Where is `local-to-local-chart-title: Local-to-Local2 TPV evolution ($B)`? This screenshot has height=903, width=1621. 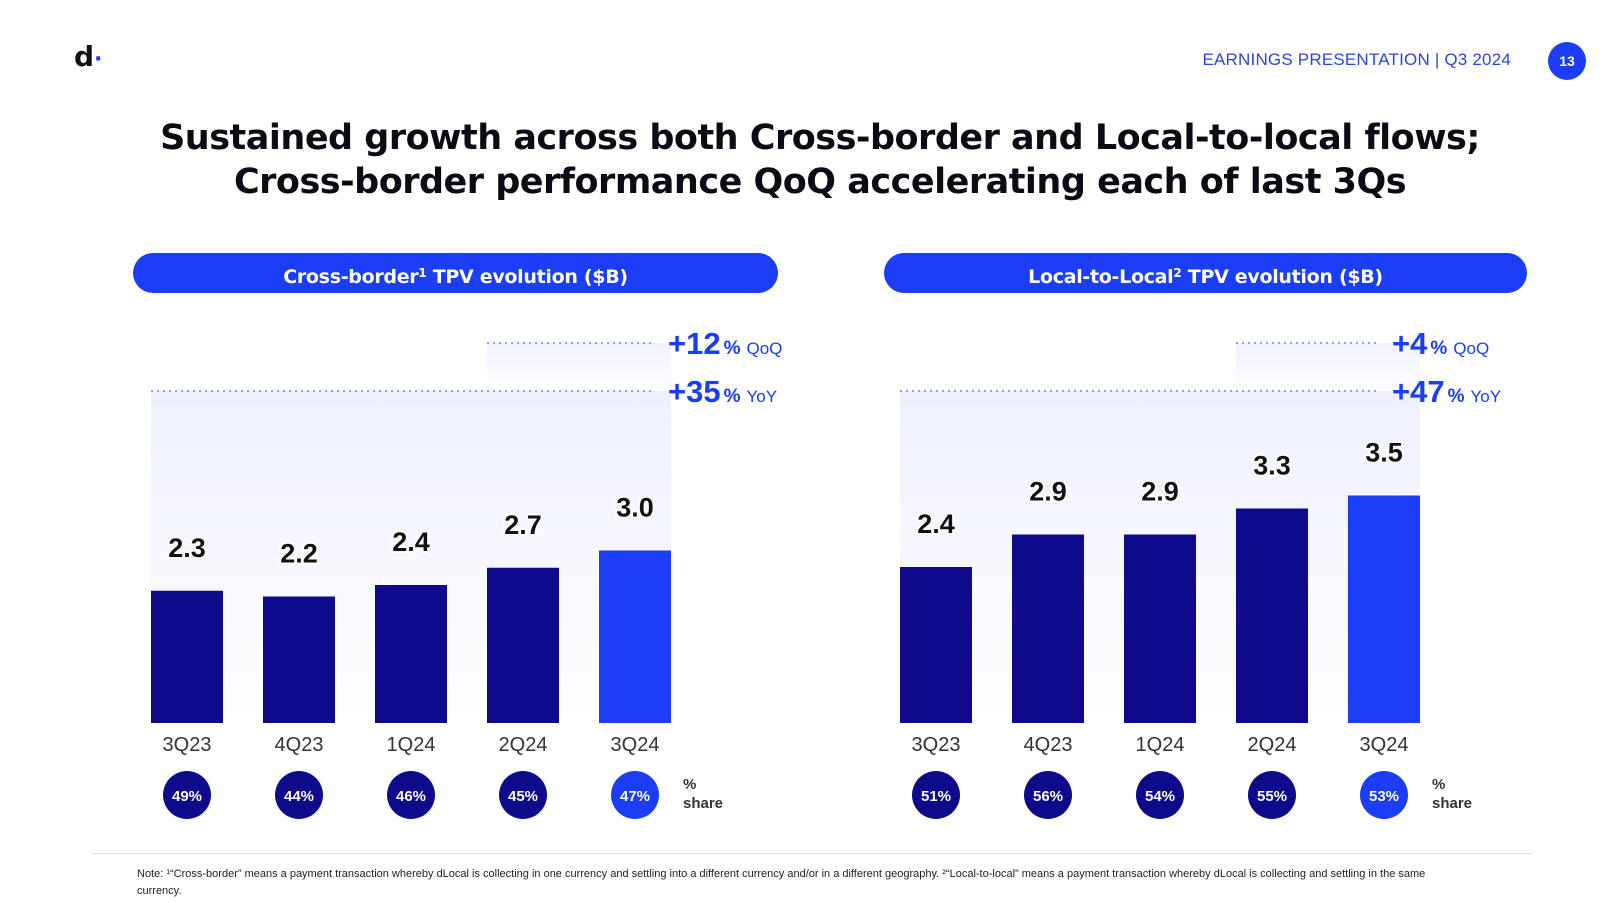
local-to-local-chart-title: Local-to-Local2 TPV evolution ($B) is located at coordinates (1205, 273).